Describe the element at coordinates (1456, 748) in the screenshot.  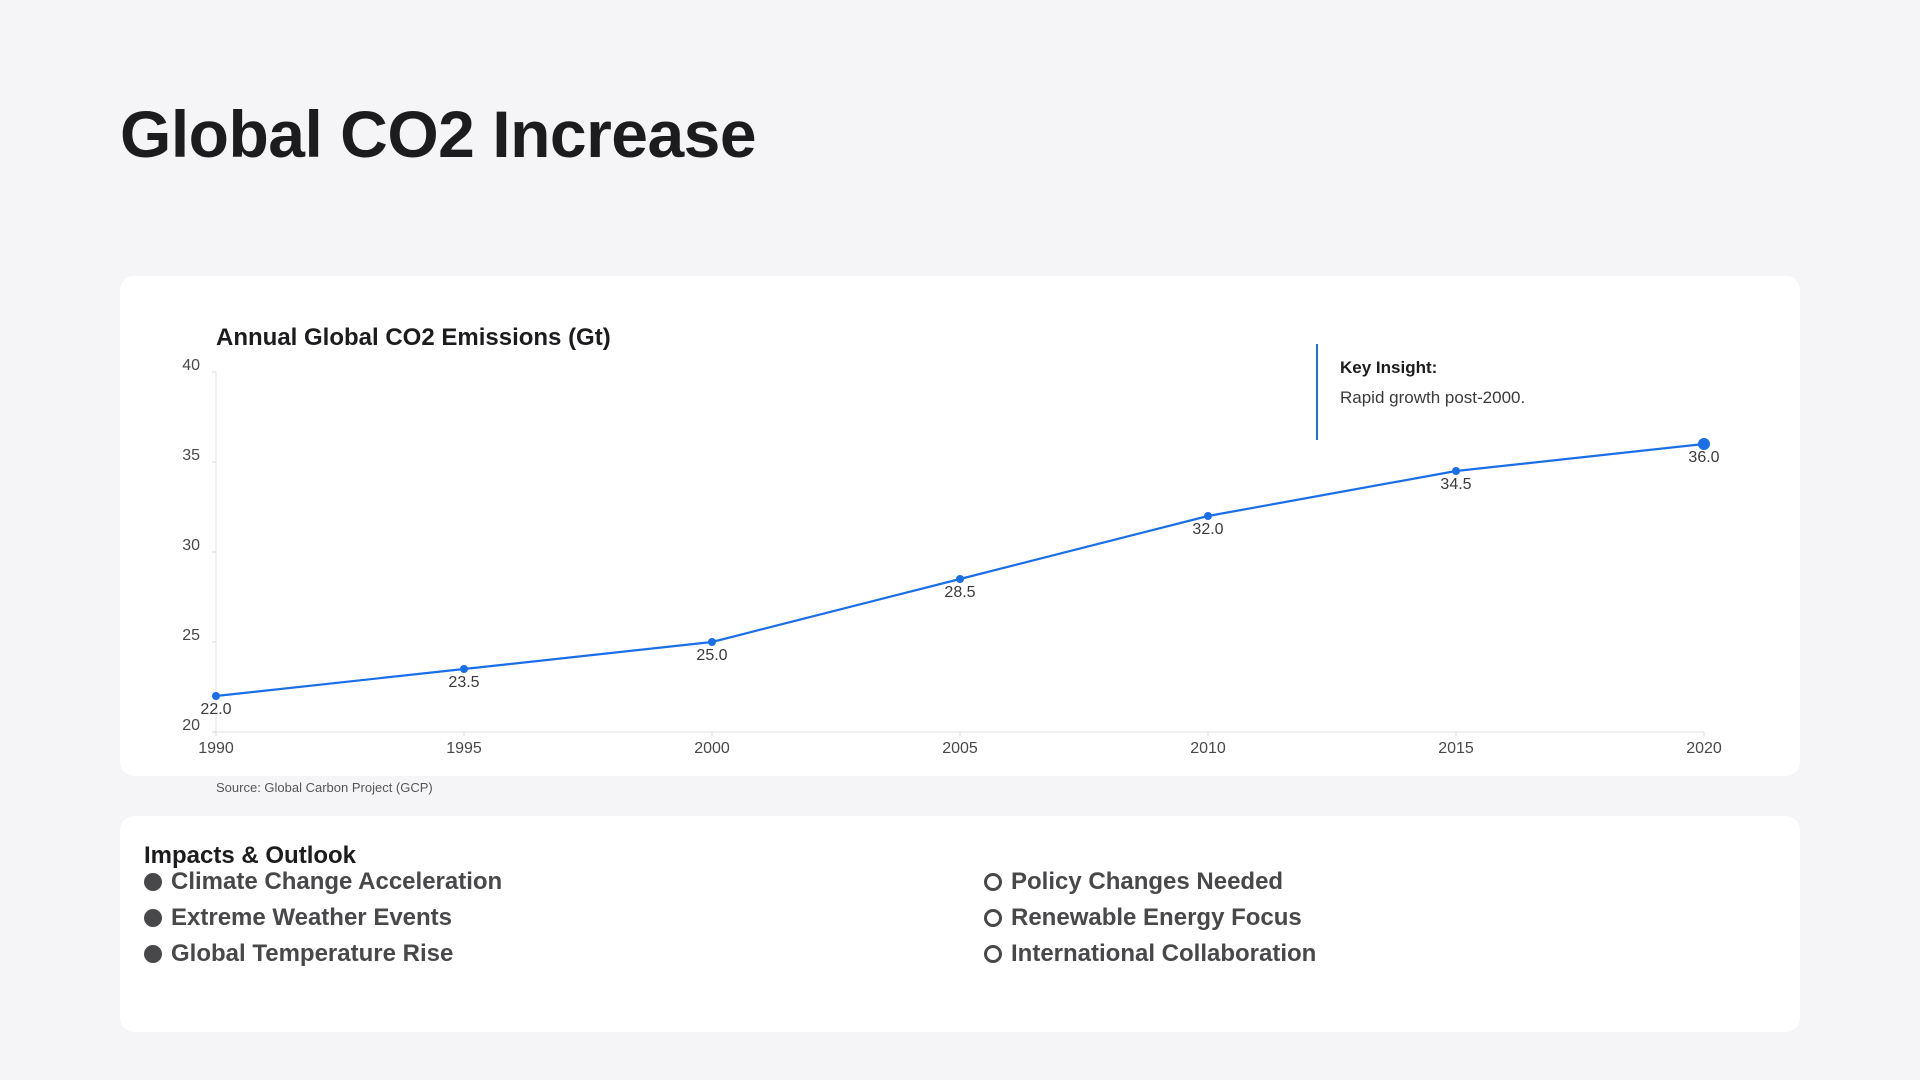
I see `x-tick-label: 2015` at that location.